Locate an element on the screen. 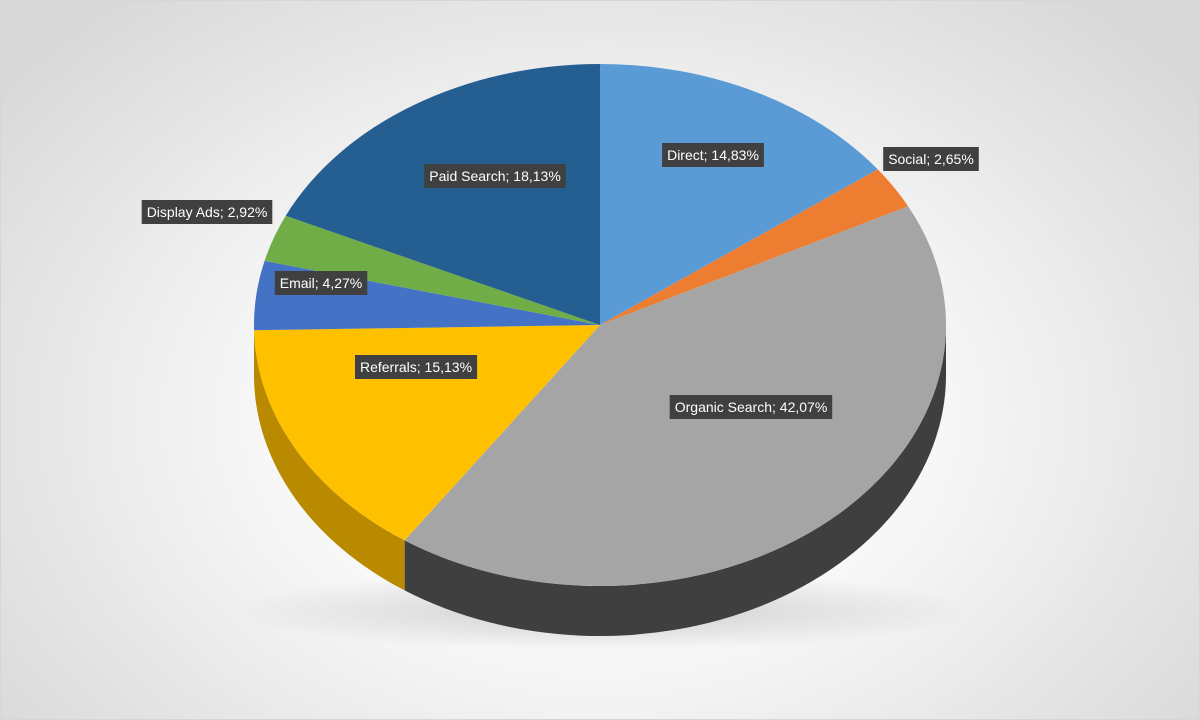  data-label-direct: Direct; 14,83% is located at coordinates (713, 155).